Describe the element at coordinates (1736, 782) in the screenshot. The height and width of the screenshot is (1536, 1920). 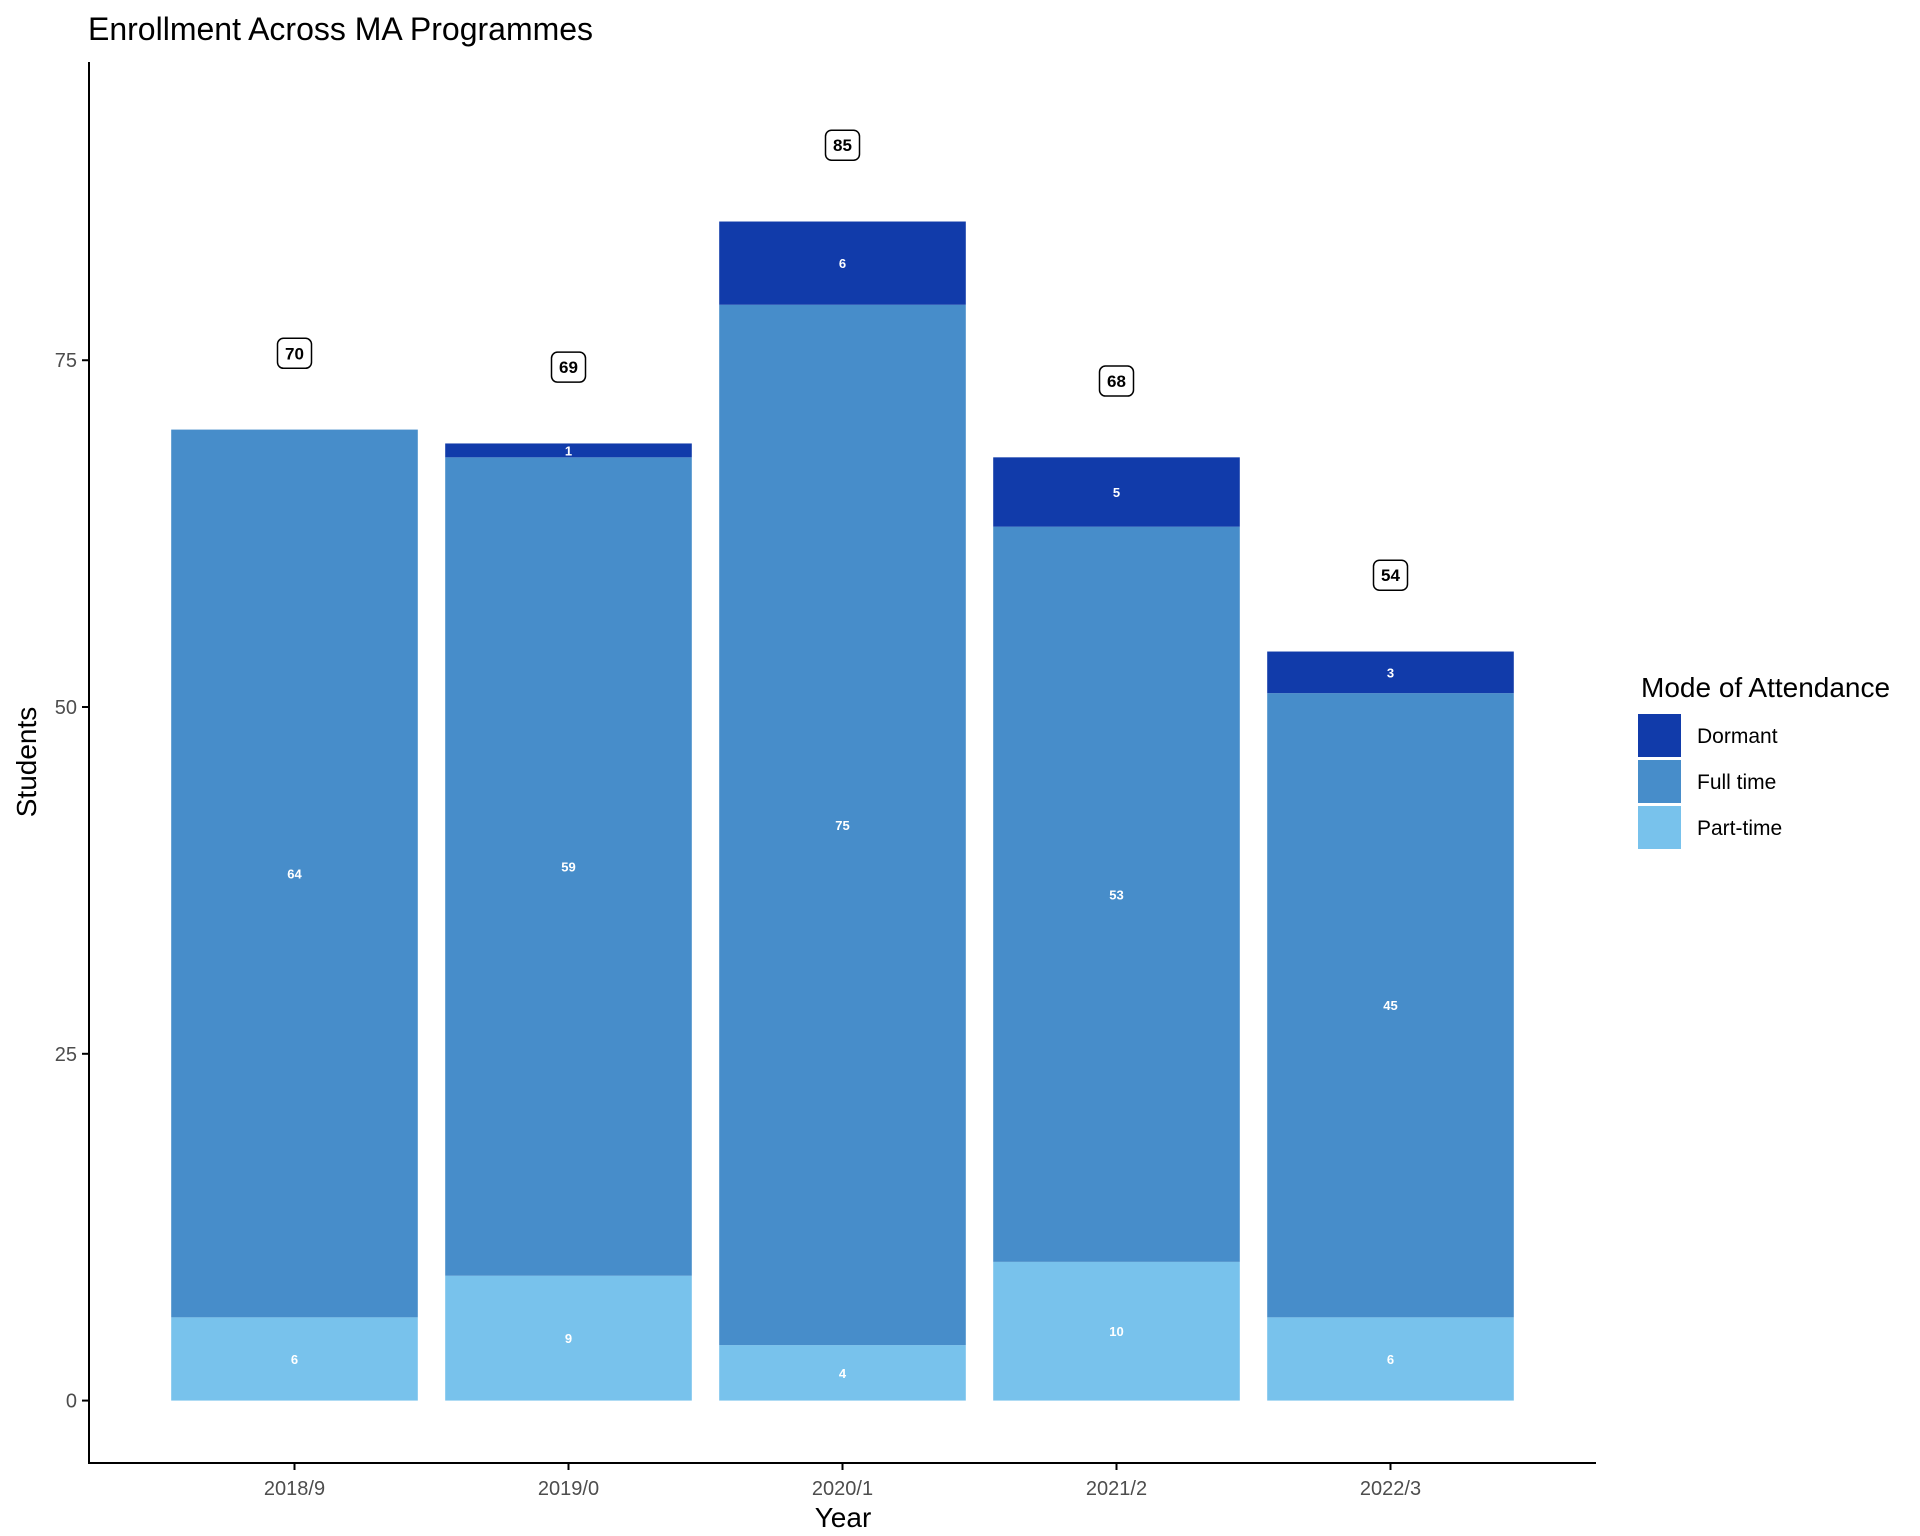
I see `legend-label: Full time` at that location.